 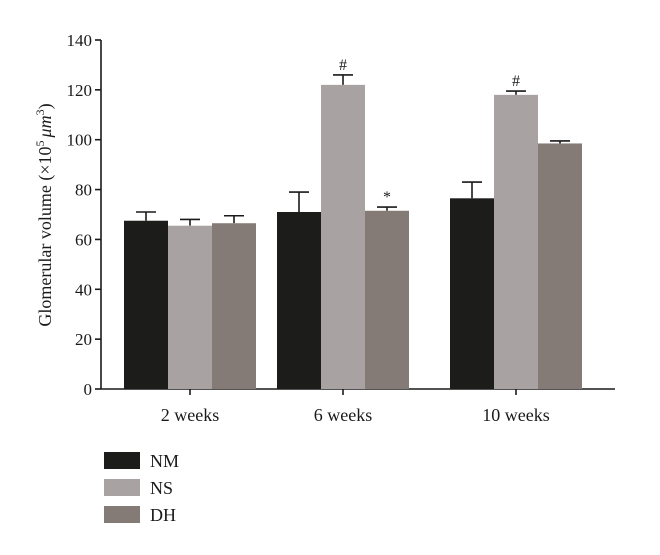 What do you see at coordinates (122, 514) in the screenshot?
I see `legend-swatch-dh` at bounding box center [122, 514].